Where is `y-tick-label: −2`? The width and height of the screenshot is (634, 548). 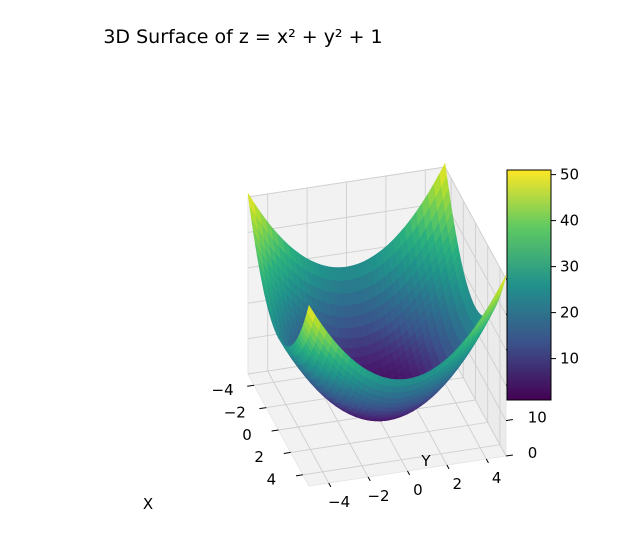
y-tick-label: −2 is located at coordinates (378, 496).